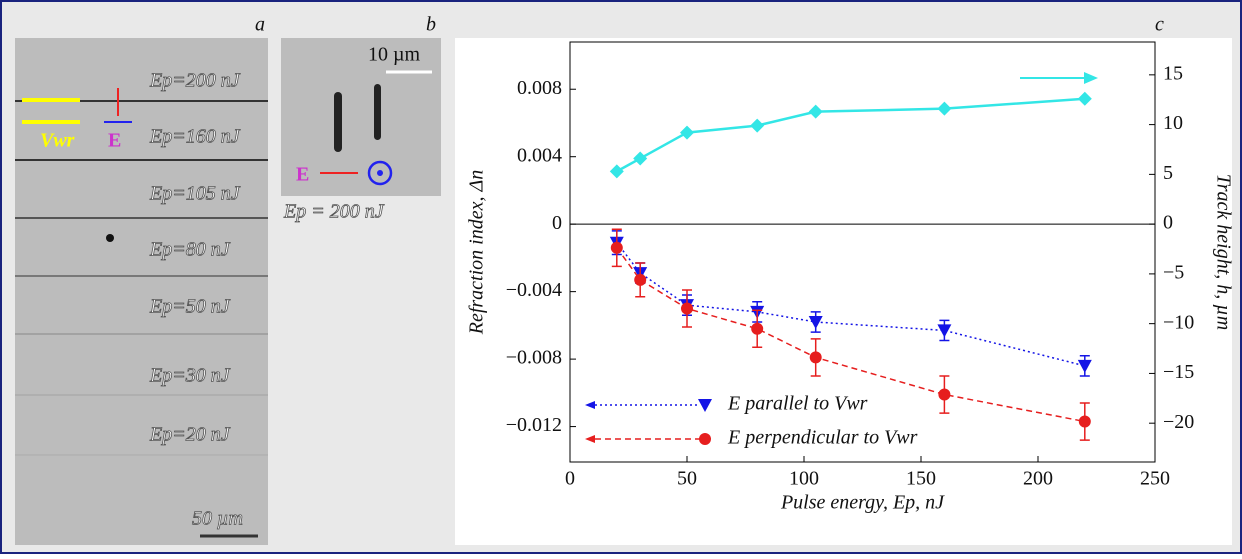 The width and height of the screenshot is (1242, 559). Describe the element at coordinates (260, 25) in the screenshot. I see `panel-label: a` at that location.